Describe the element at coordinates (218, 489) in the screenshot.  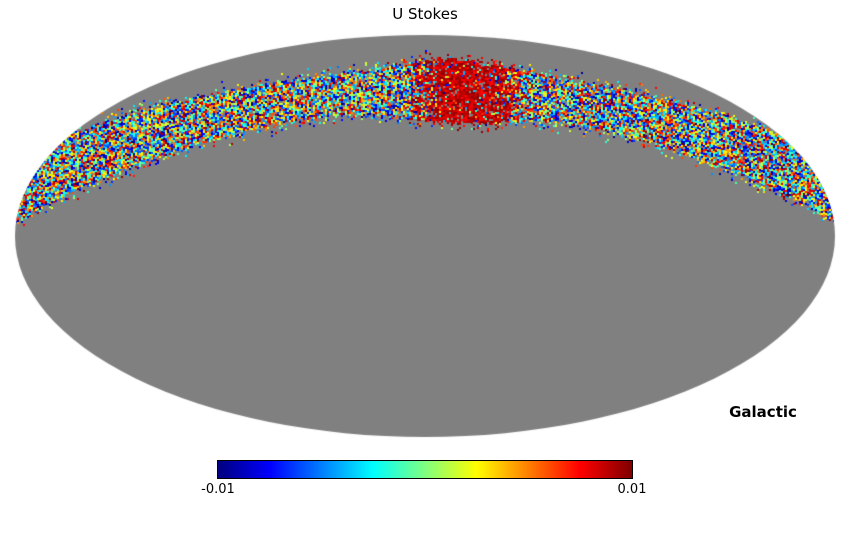
I see `colorbar-min-label: -0.01` at that location.